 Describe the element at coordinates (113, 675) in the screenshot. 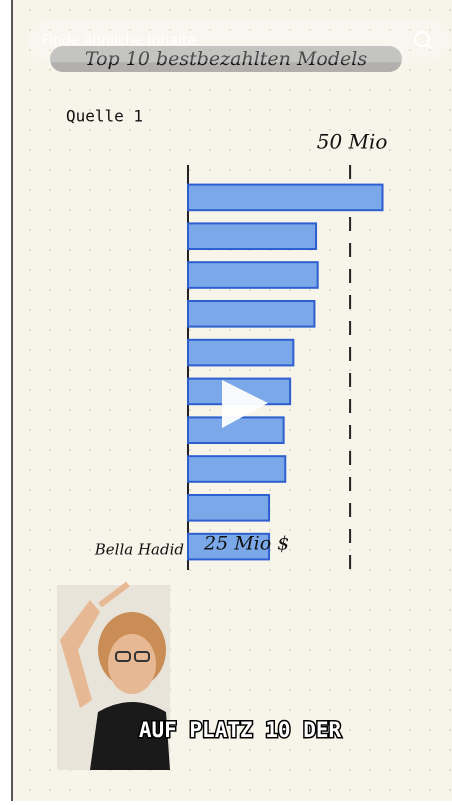

I see `person-video` at that location.